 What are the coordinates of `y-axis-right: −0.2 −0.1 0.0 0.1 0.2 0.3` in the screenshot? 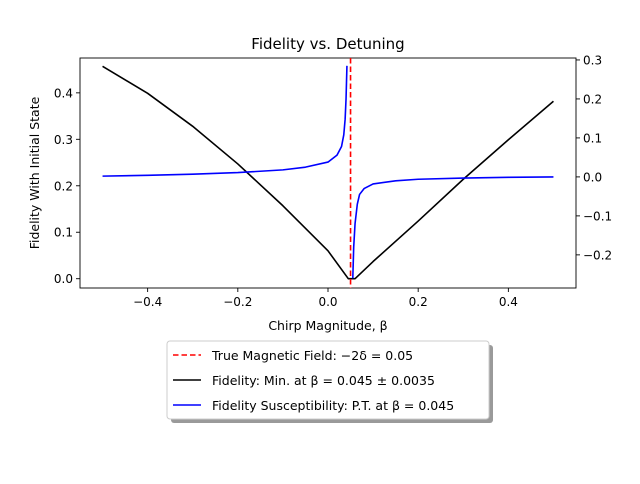 It's located at (594, 157).